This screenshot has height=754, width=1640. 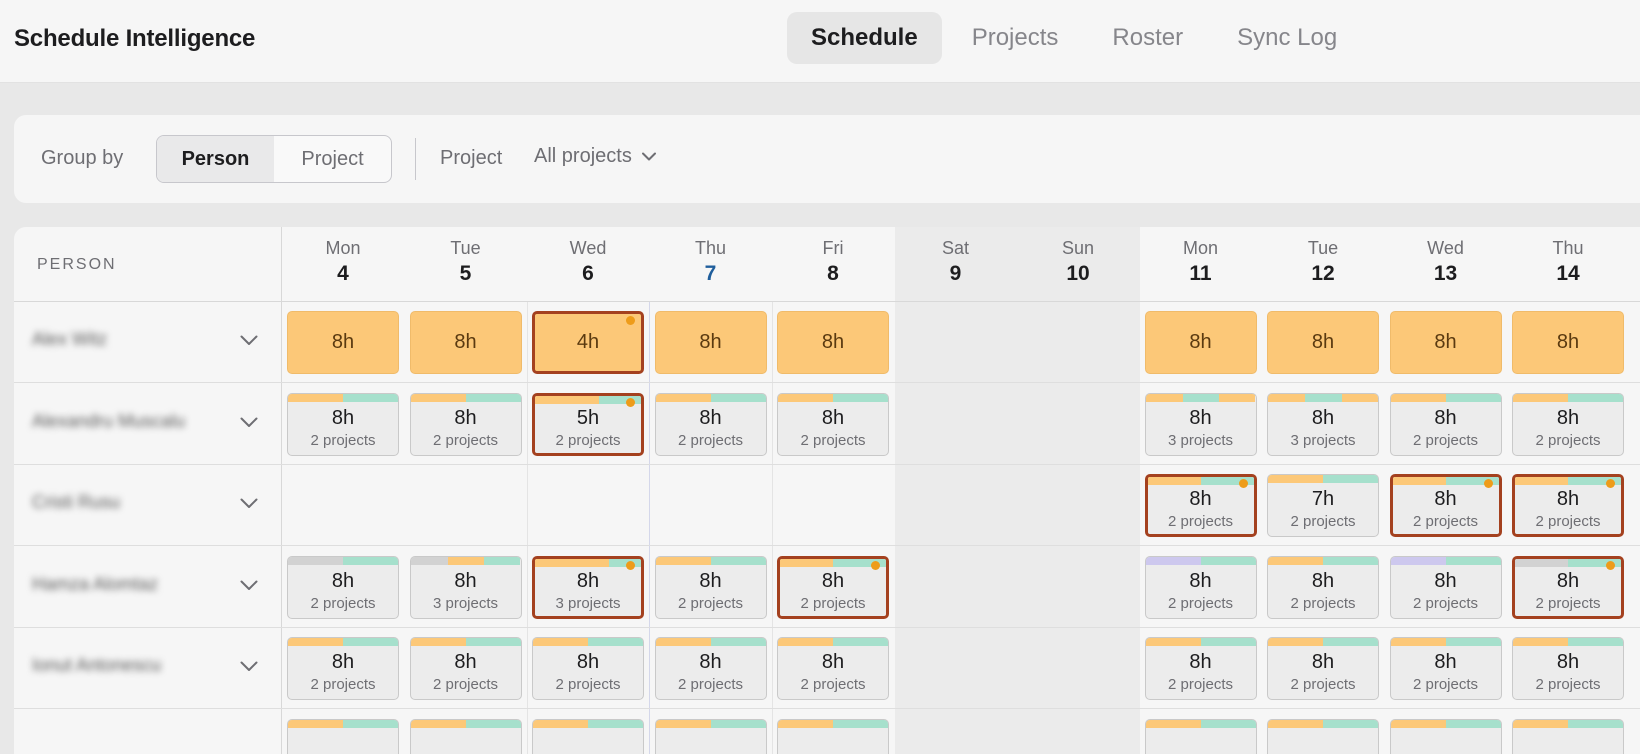 I want to click on tab-sync-log: Sync Log, so click(x=1287, y=37).